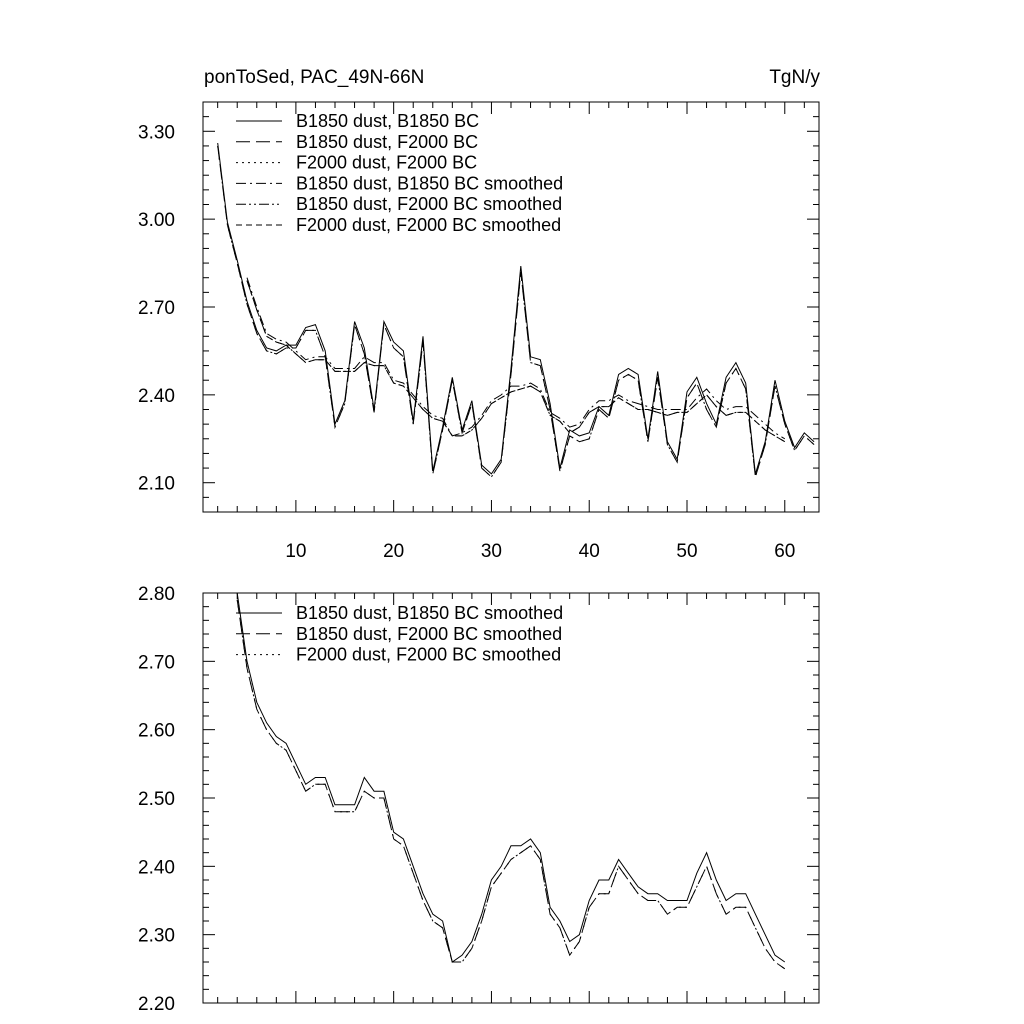 This screenshot has width=1024, height=1024. I want to click on y-tick-label: 2.30, so click(156, 936).